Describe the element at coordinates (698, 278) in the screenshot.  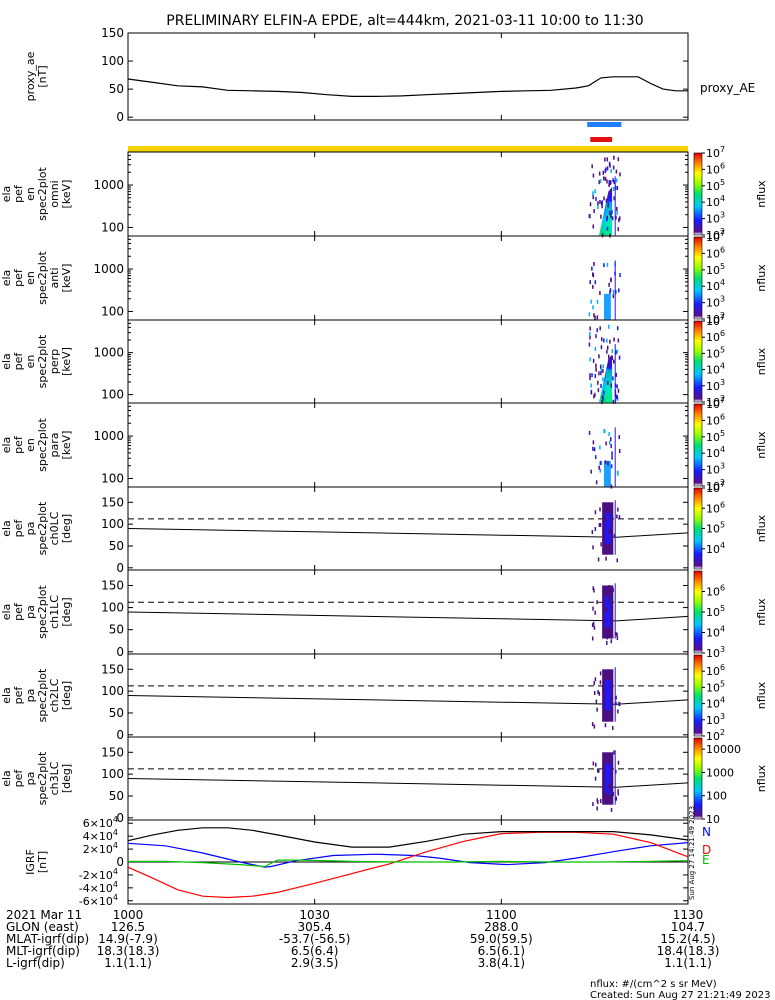
I see `panel-2-colorbar` at that location.